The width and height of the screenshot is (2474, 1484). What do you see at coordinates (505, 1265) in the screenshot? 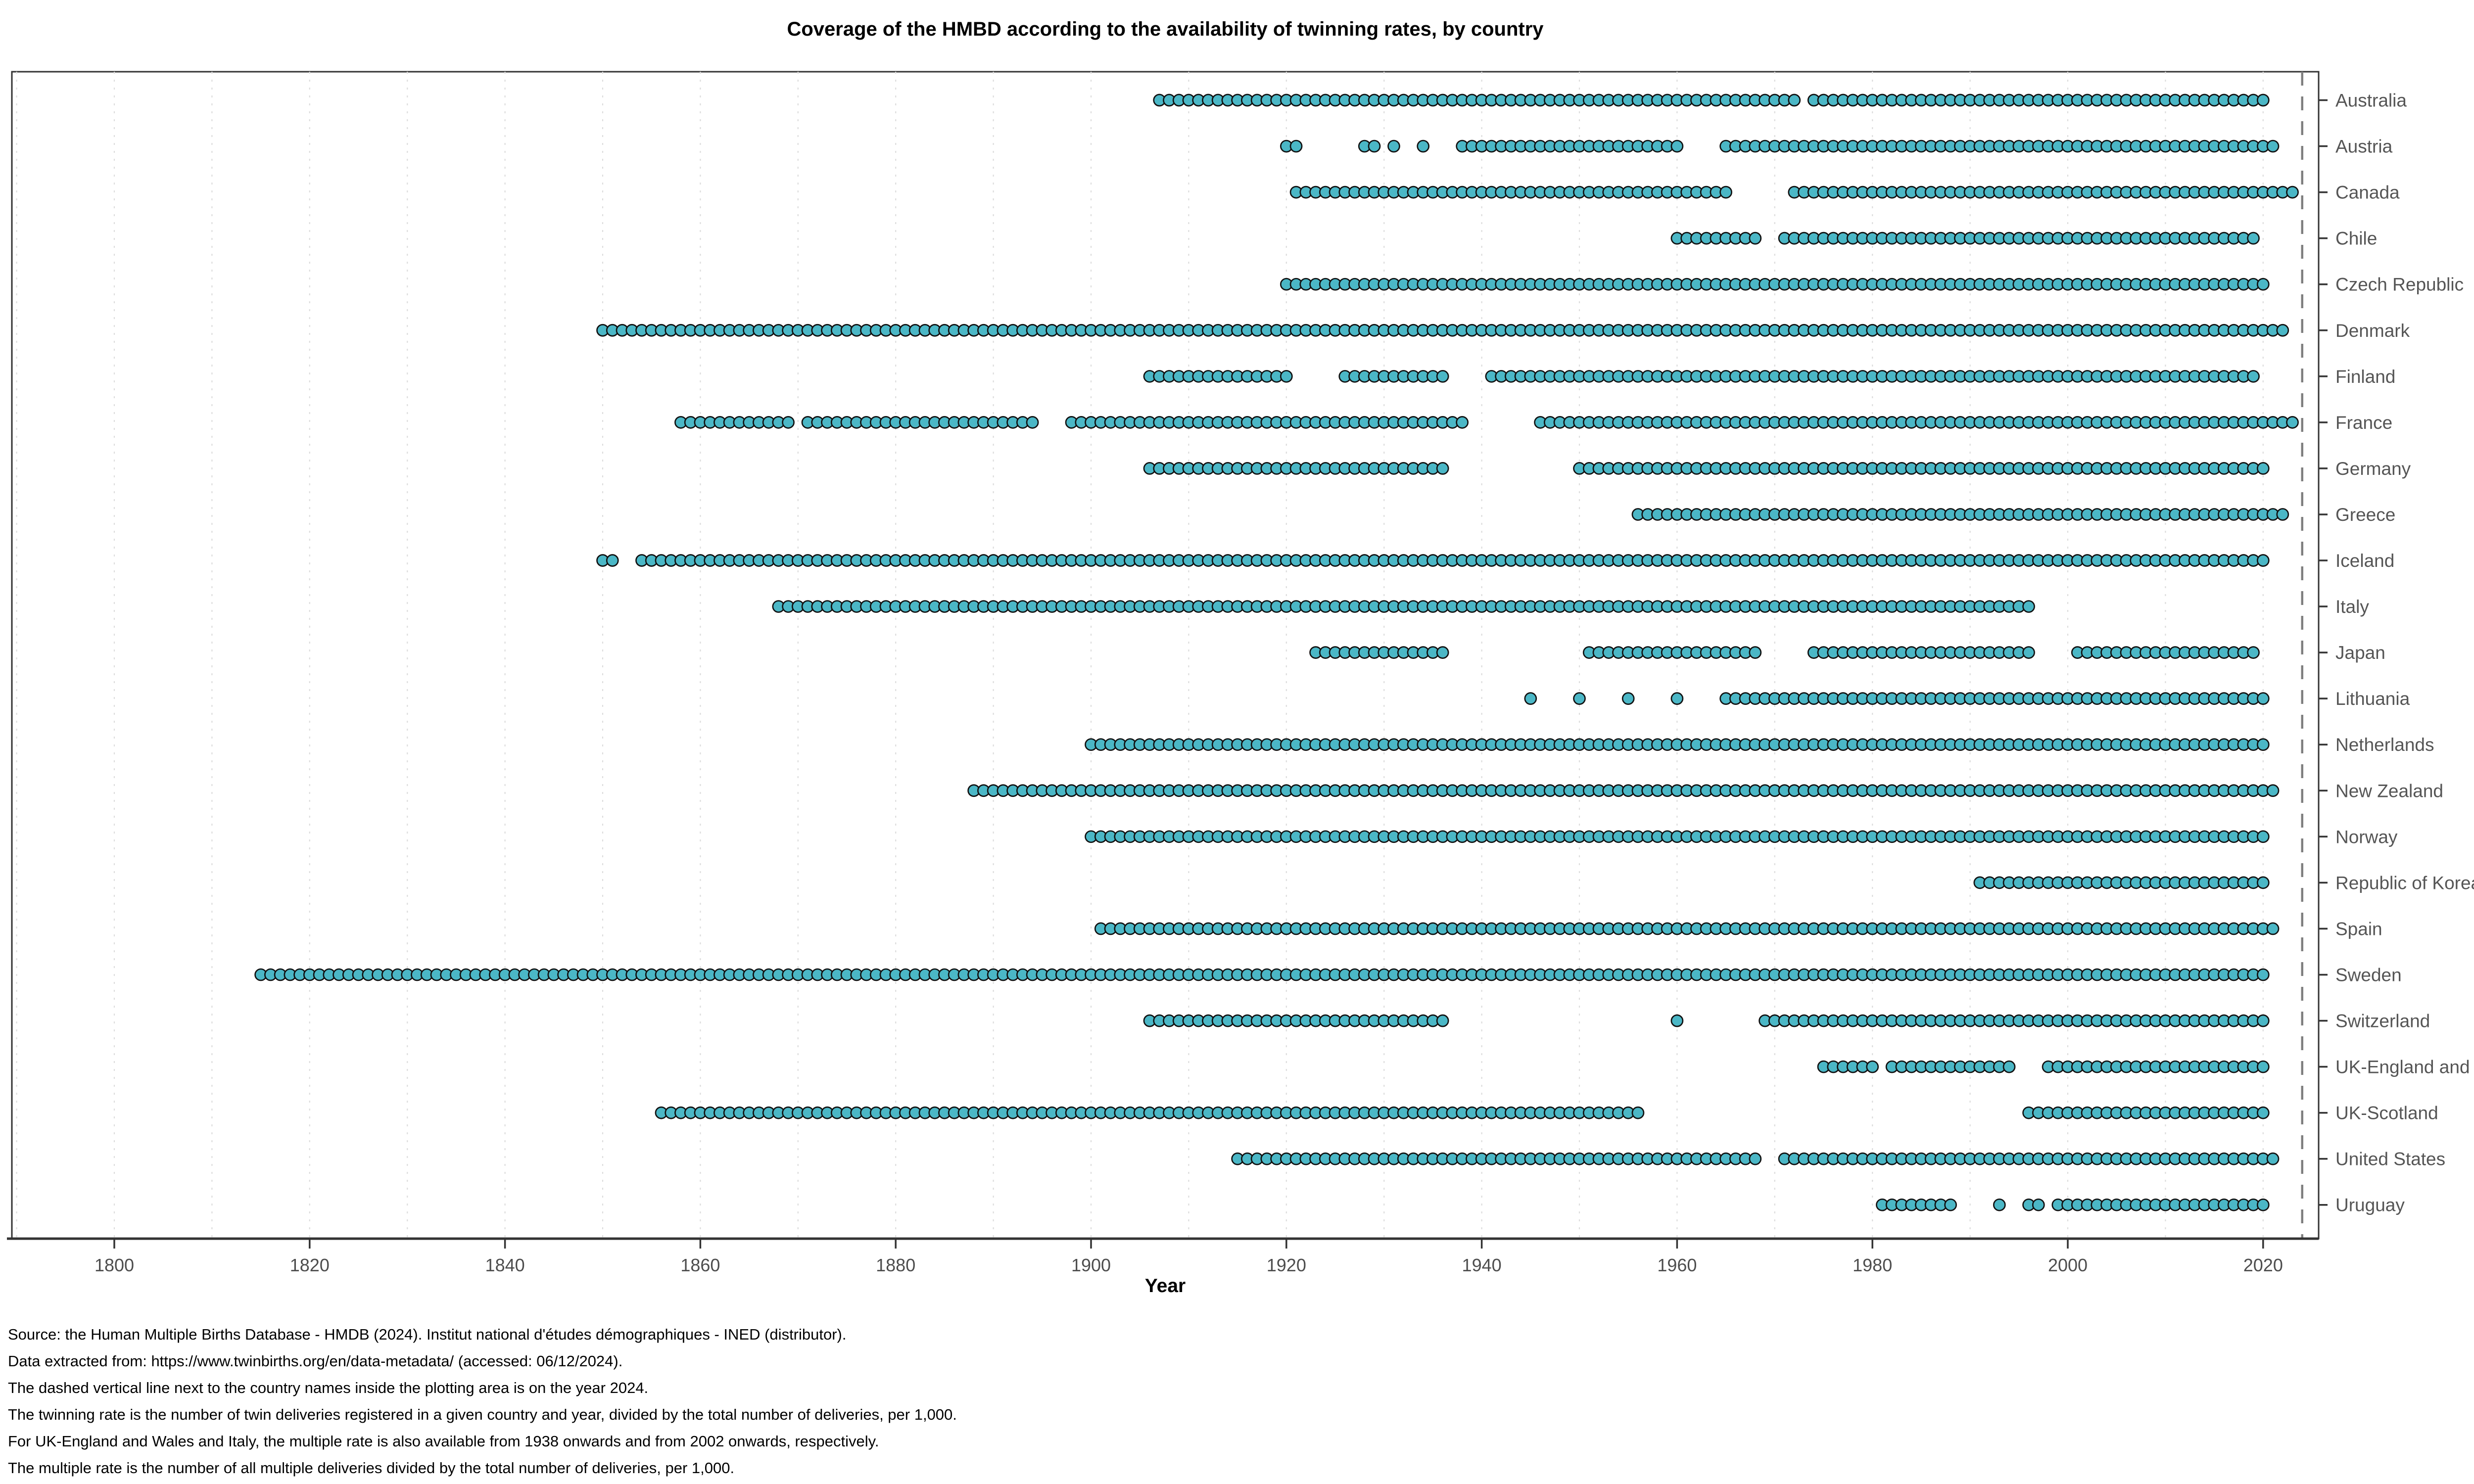
I see `x-tick-label-1840: 1840` at bounding box center [505, 1265].